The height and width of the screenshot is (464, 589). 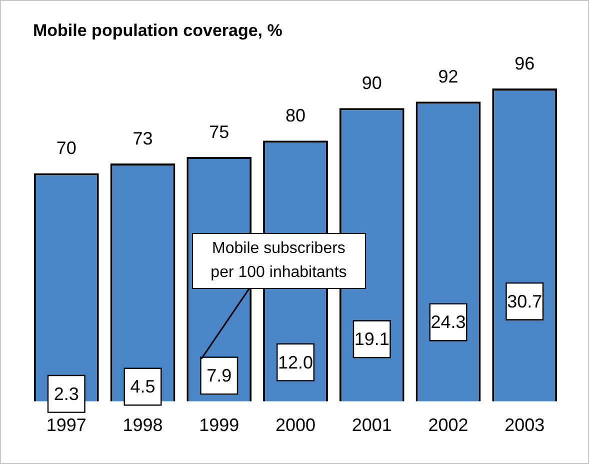 I want to click on x-tick-label: 2003, so click(x=524, y=425).